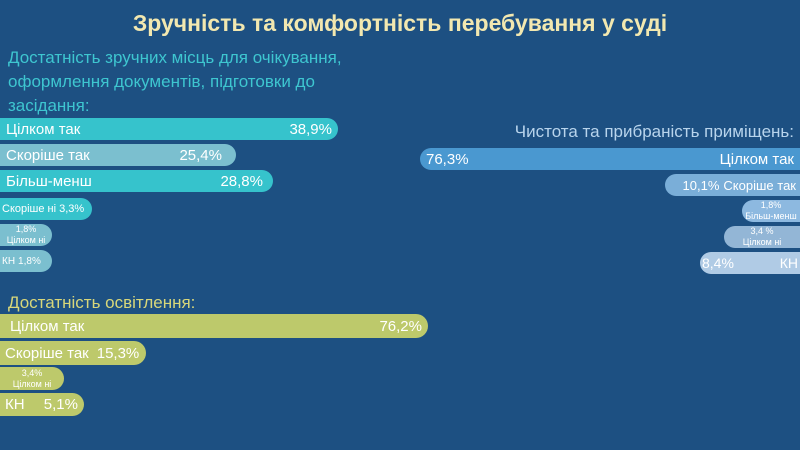 The height and width of the screenshot is (450, 800). Describe the element at coordinates (214, 326) in the screenshot. I see `lighting-bar-fully-yes: Цілком так 76,2%` at that location.